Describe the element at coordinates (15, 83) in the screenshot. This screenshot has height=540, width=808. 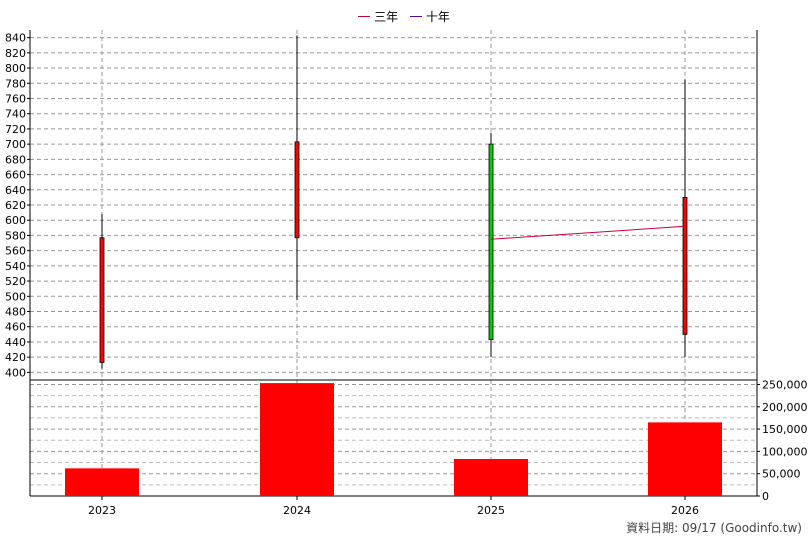
I see `price-tick-label: 780` at that location.